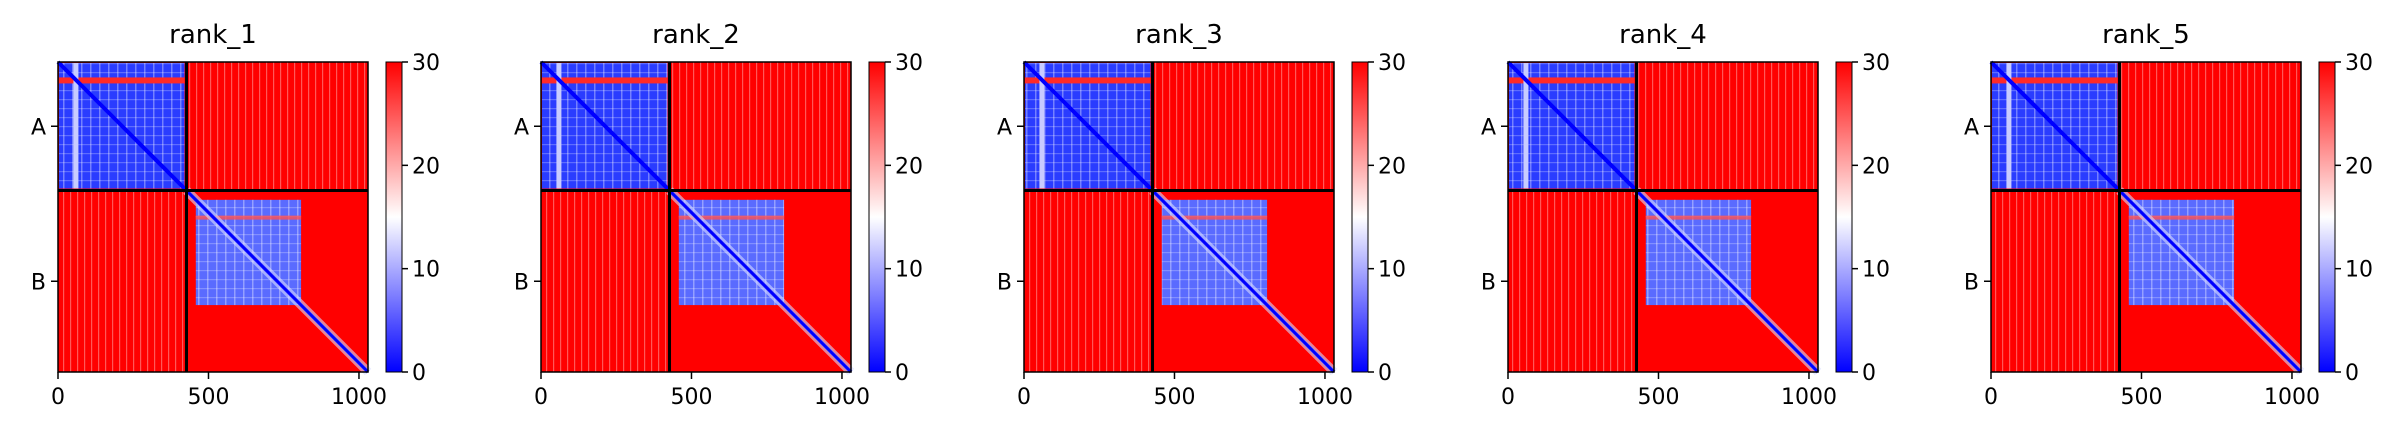  I want to click on pae-panel: rank_3 0 500 1000 A B 0 10 20 30, so click(1201, 215).